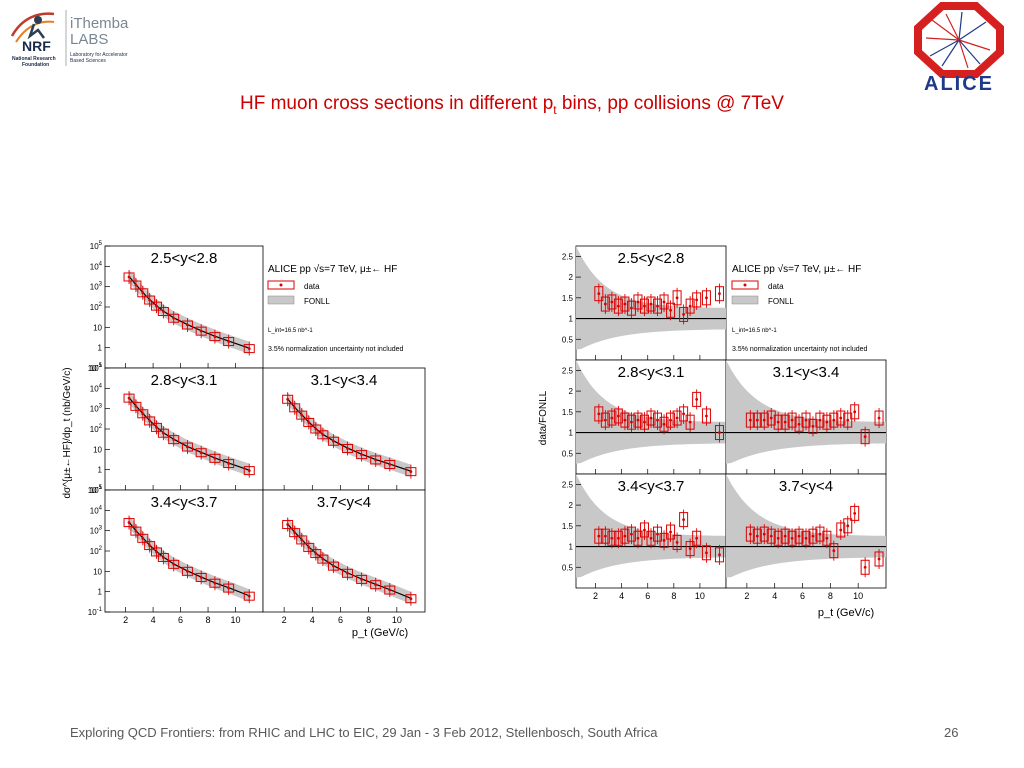 Image resolution: width=1024 pixels, height=768 pixels. What do you see at coordinates (959, 84) in the screenshot?
I see `alice-label: ALICE` at bounding box center [959, 84].